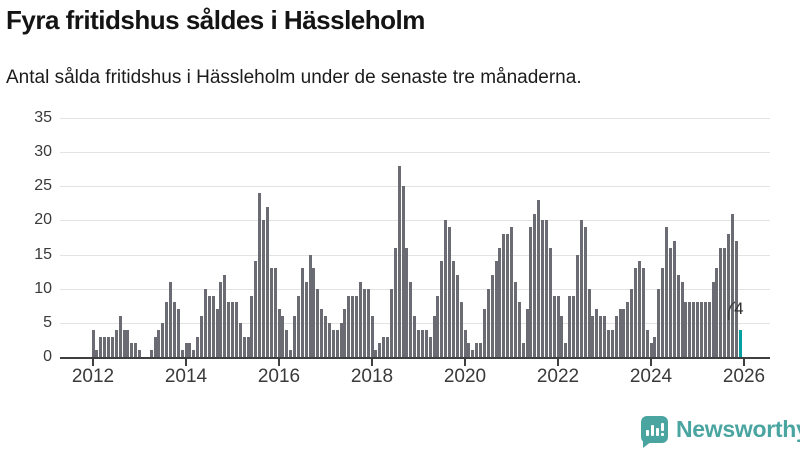 This screenshot has width=800, height=450. What do you see at coordinates (415, 358) in the screenshot?
I see `x-axis-line` at bounding box center [415, 358].